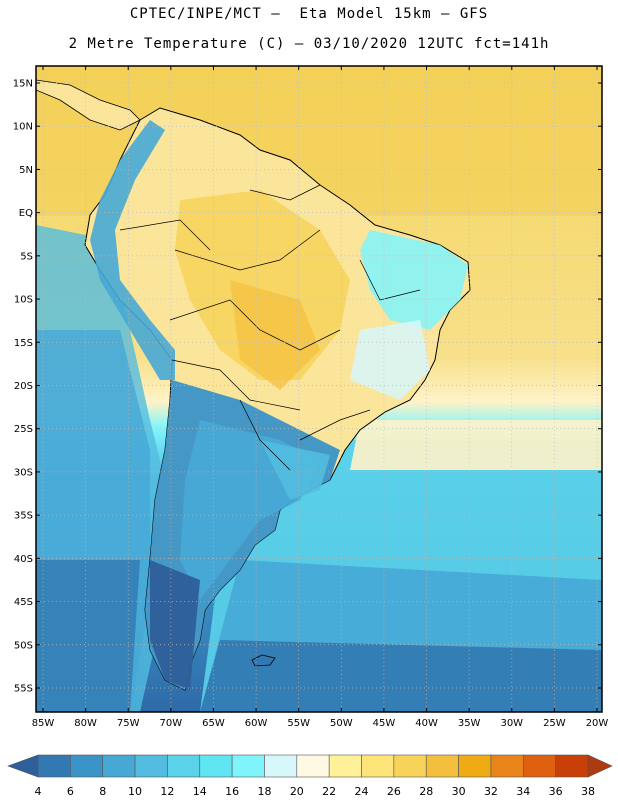  What do you see at coordinates (256, 723) in the screenshot?
I see `lon-label: 60W` at bounding box center [256, 723].